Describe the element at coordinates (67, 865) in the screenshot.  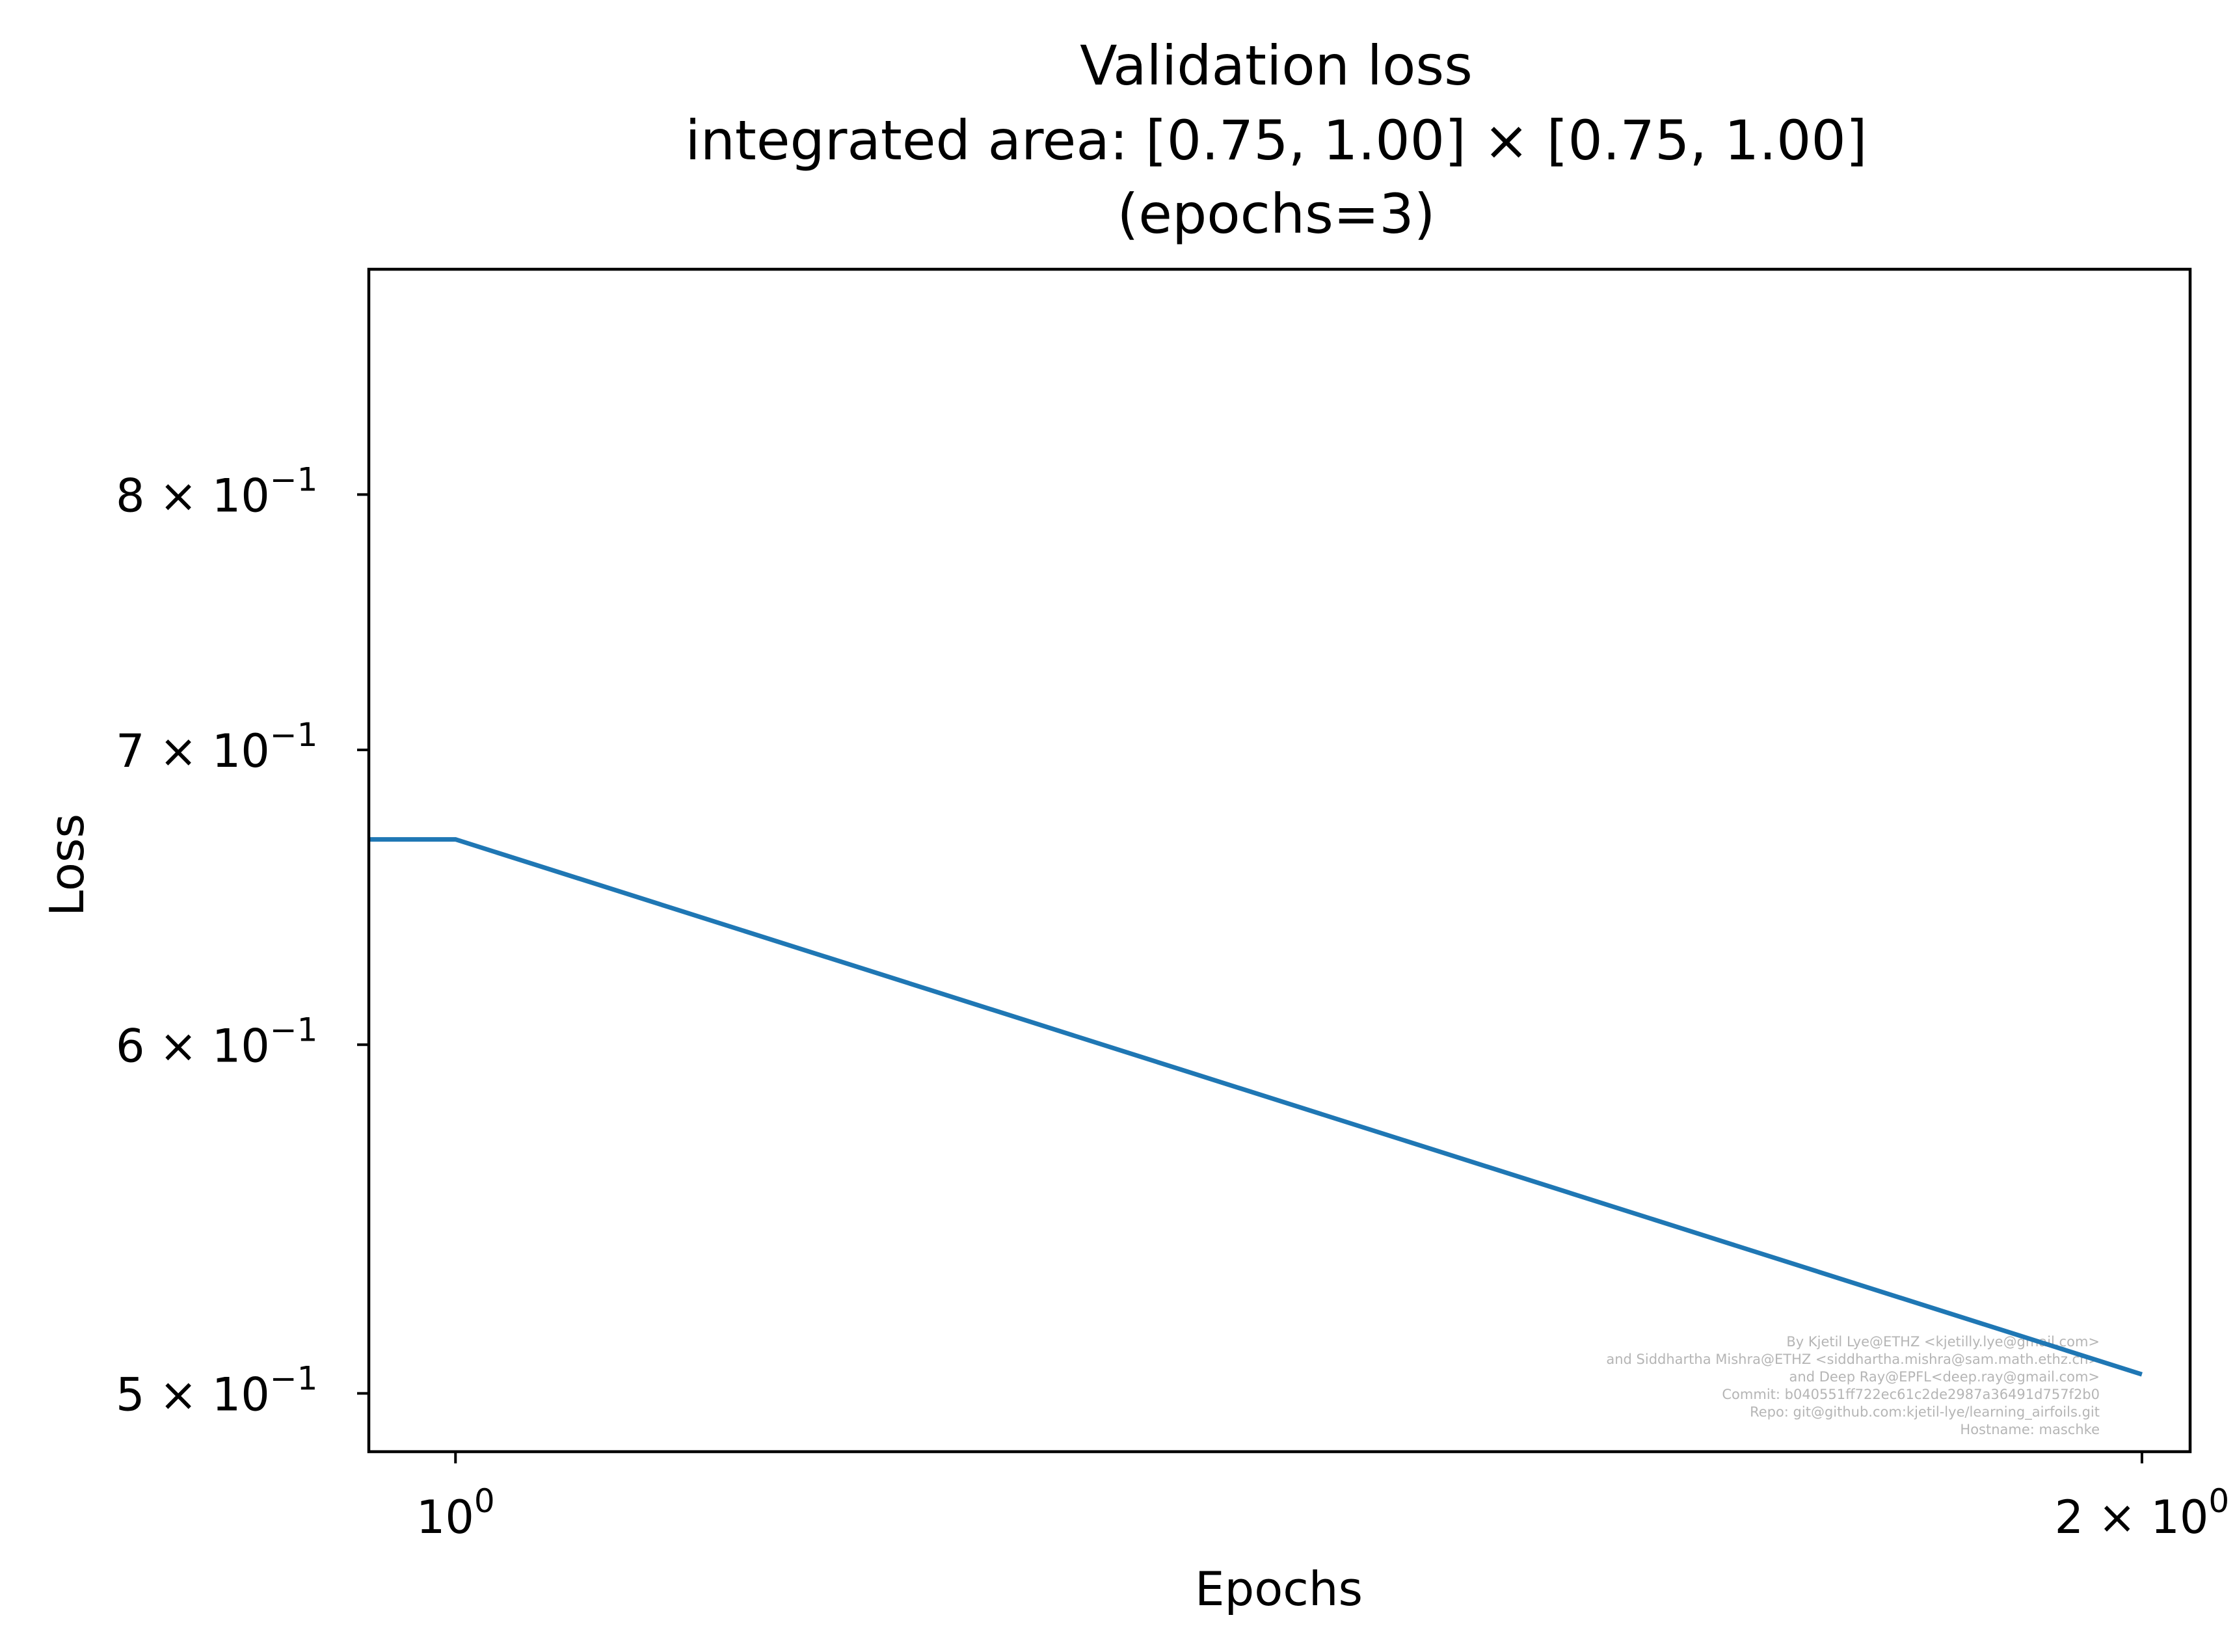
I see `y-axis-label: Loss` at that location.